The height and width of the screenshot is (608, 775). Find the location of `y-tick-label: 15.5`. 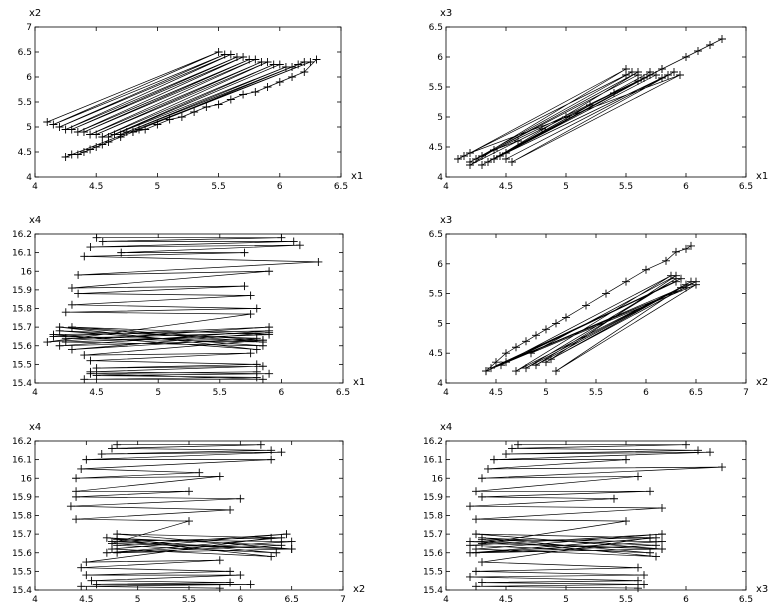

y-tick-label: 15.5 is located at coordinates (433, 572).